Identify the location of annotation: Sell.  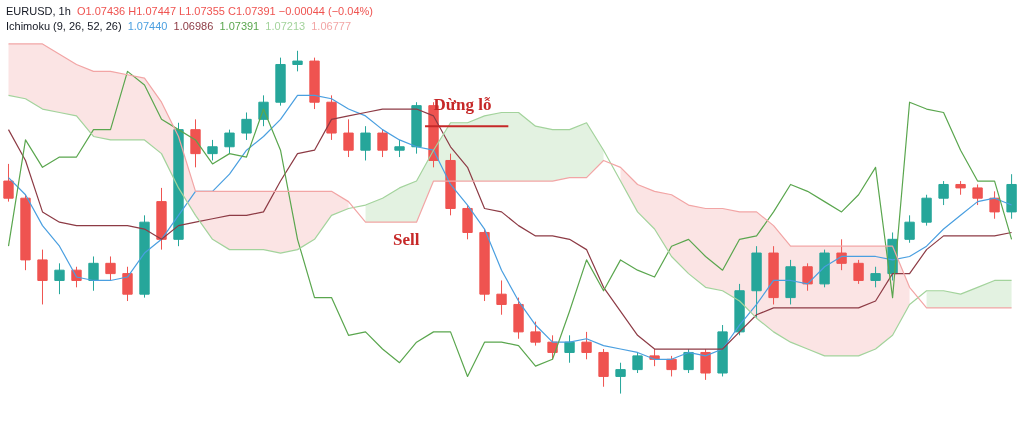
(406, 239).